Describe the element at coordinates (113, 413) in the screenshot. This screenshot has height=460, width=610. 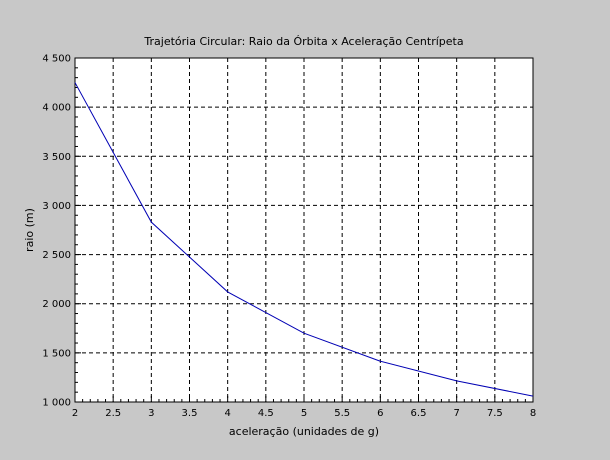
I see `x-tick-label: 2.5` at that location.